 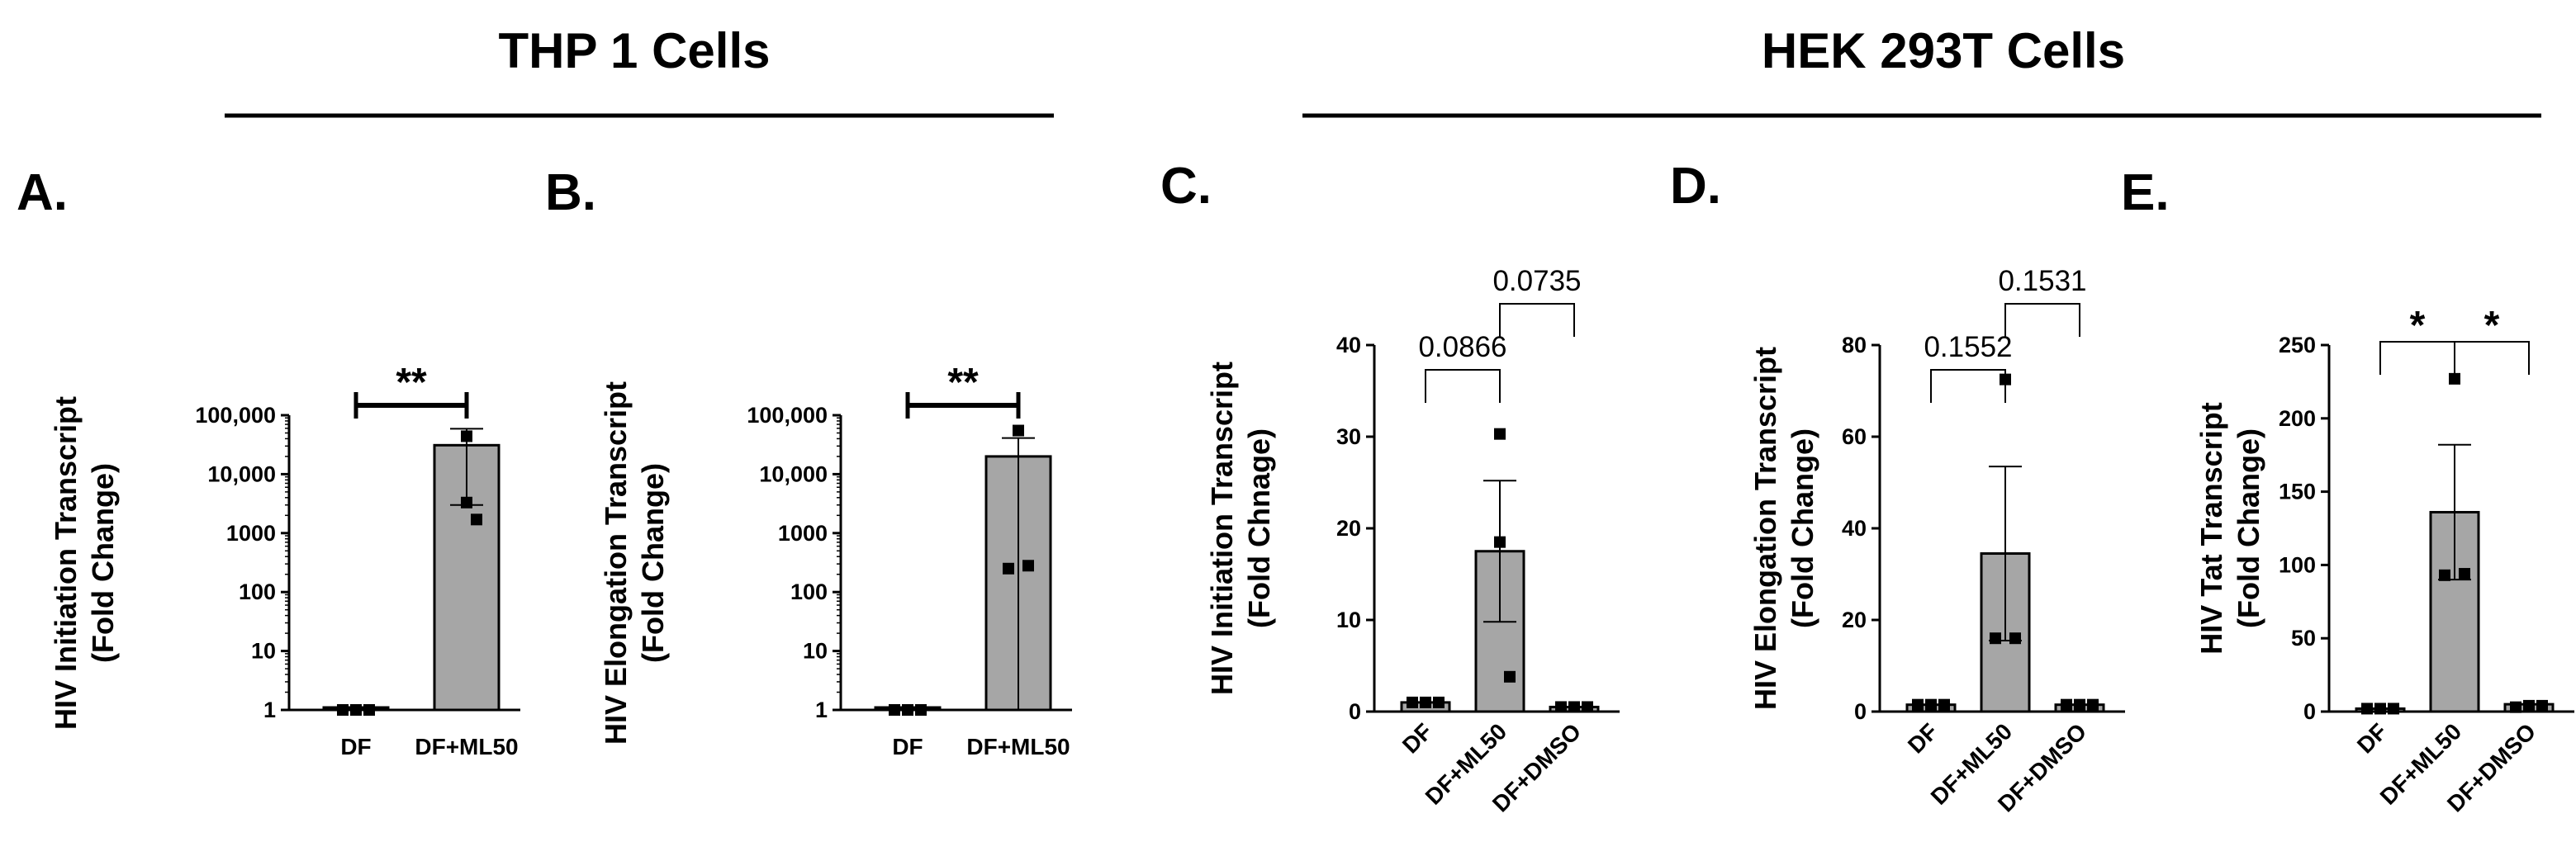 I want to click on y-tick-label: 50, so click(x=2303, y=638).